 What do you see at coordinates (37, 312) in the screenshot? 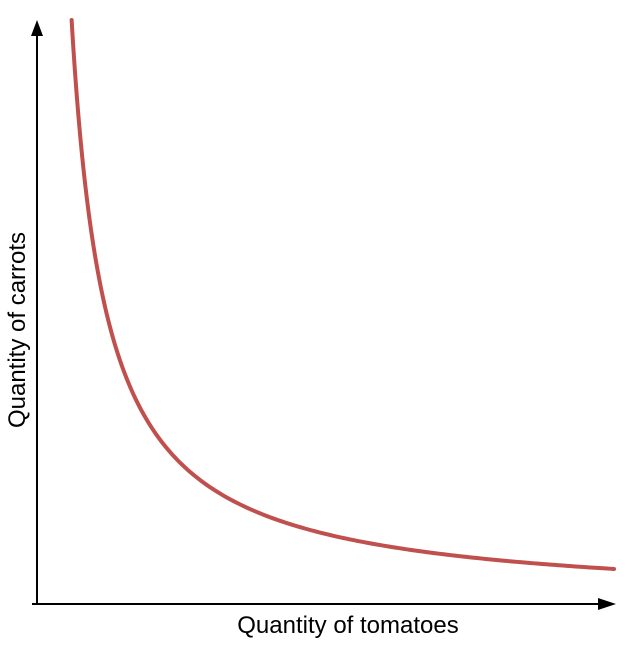
I see `y-axis` at bounding box center [37, 312].